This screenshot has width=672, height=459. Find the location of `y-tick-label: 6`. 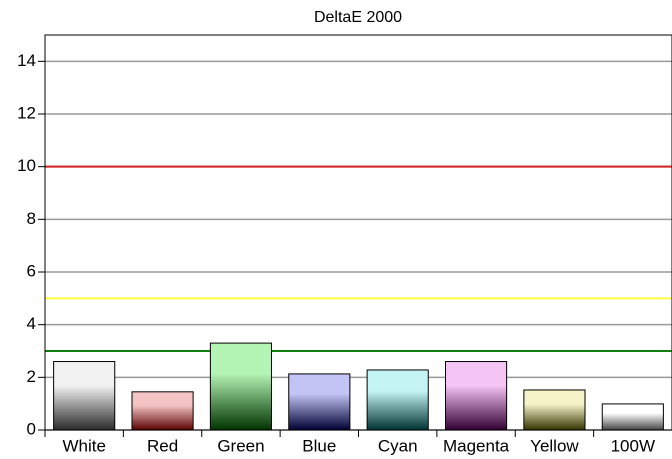

y-tick-label: 6 is located at coordinates (31, 270).